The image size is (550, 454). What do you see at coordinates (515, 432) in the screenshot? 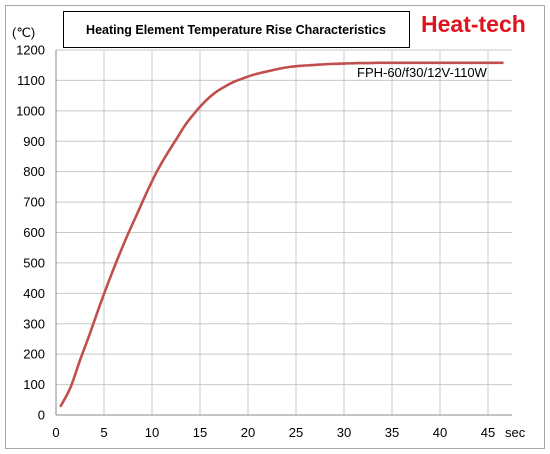
I see `x-axis-unit-label: sec` at bounding box center [515, 432].